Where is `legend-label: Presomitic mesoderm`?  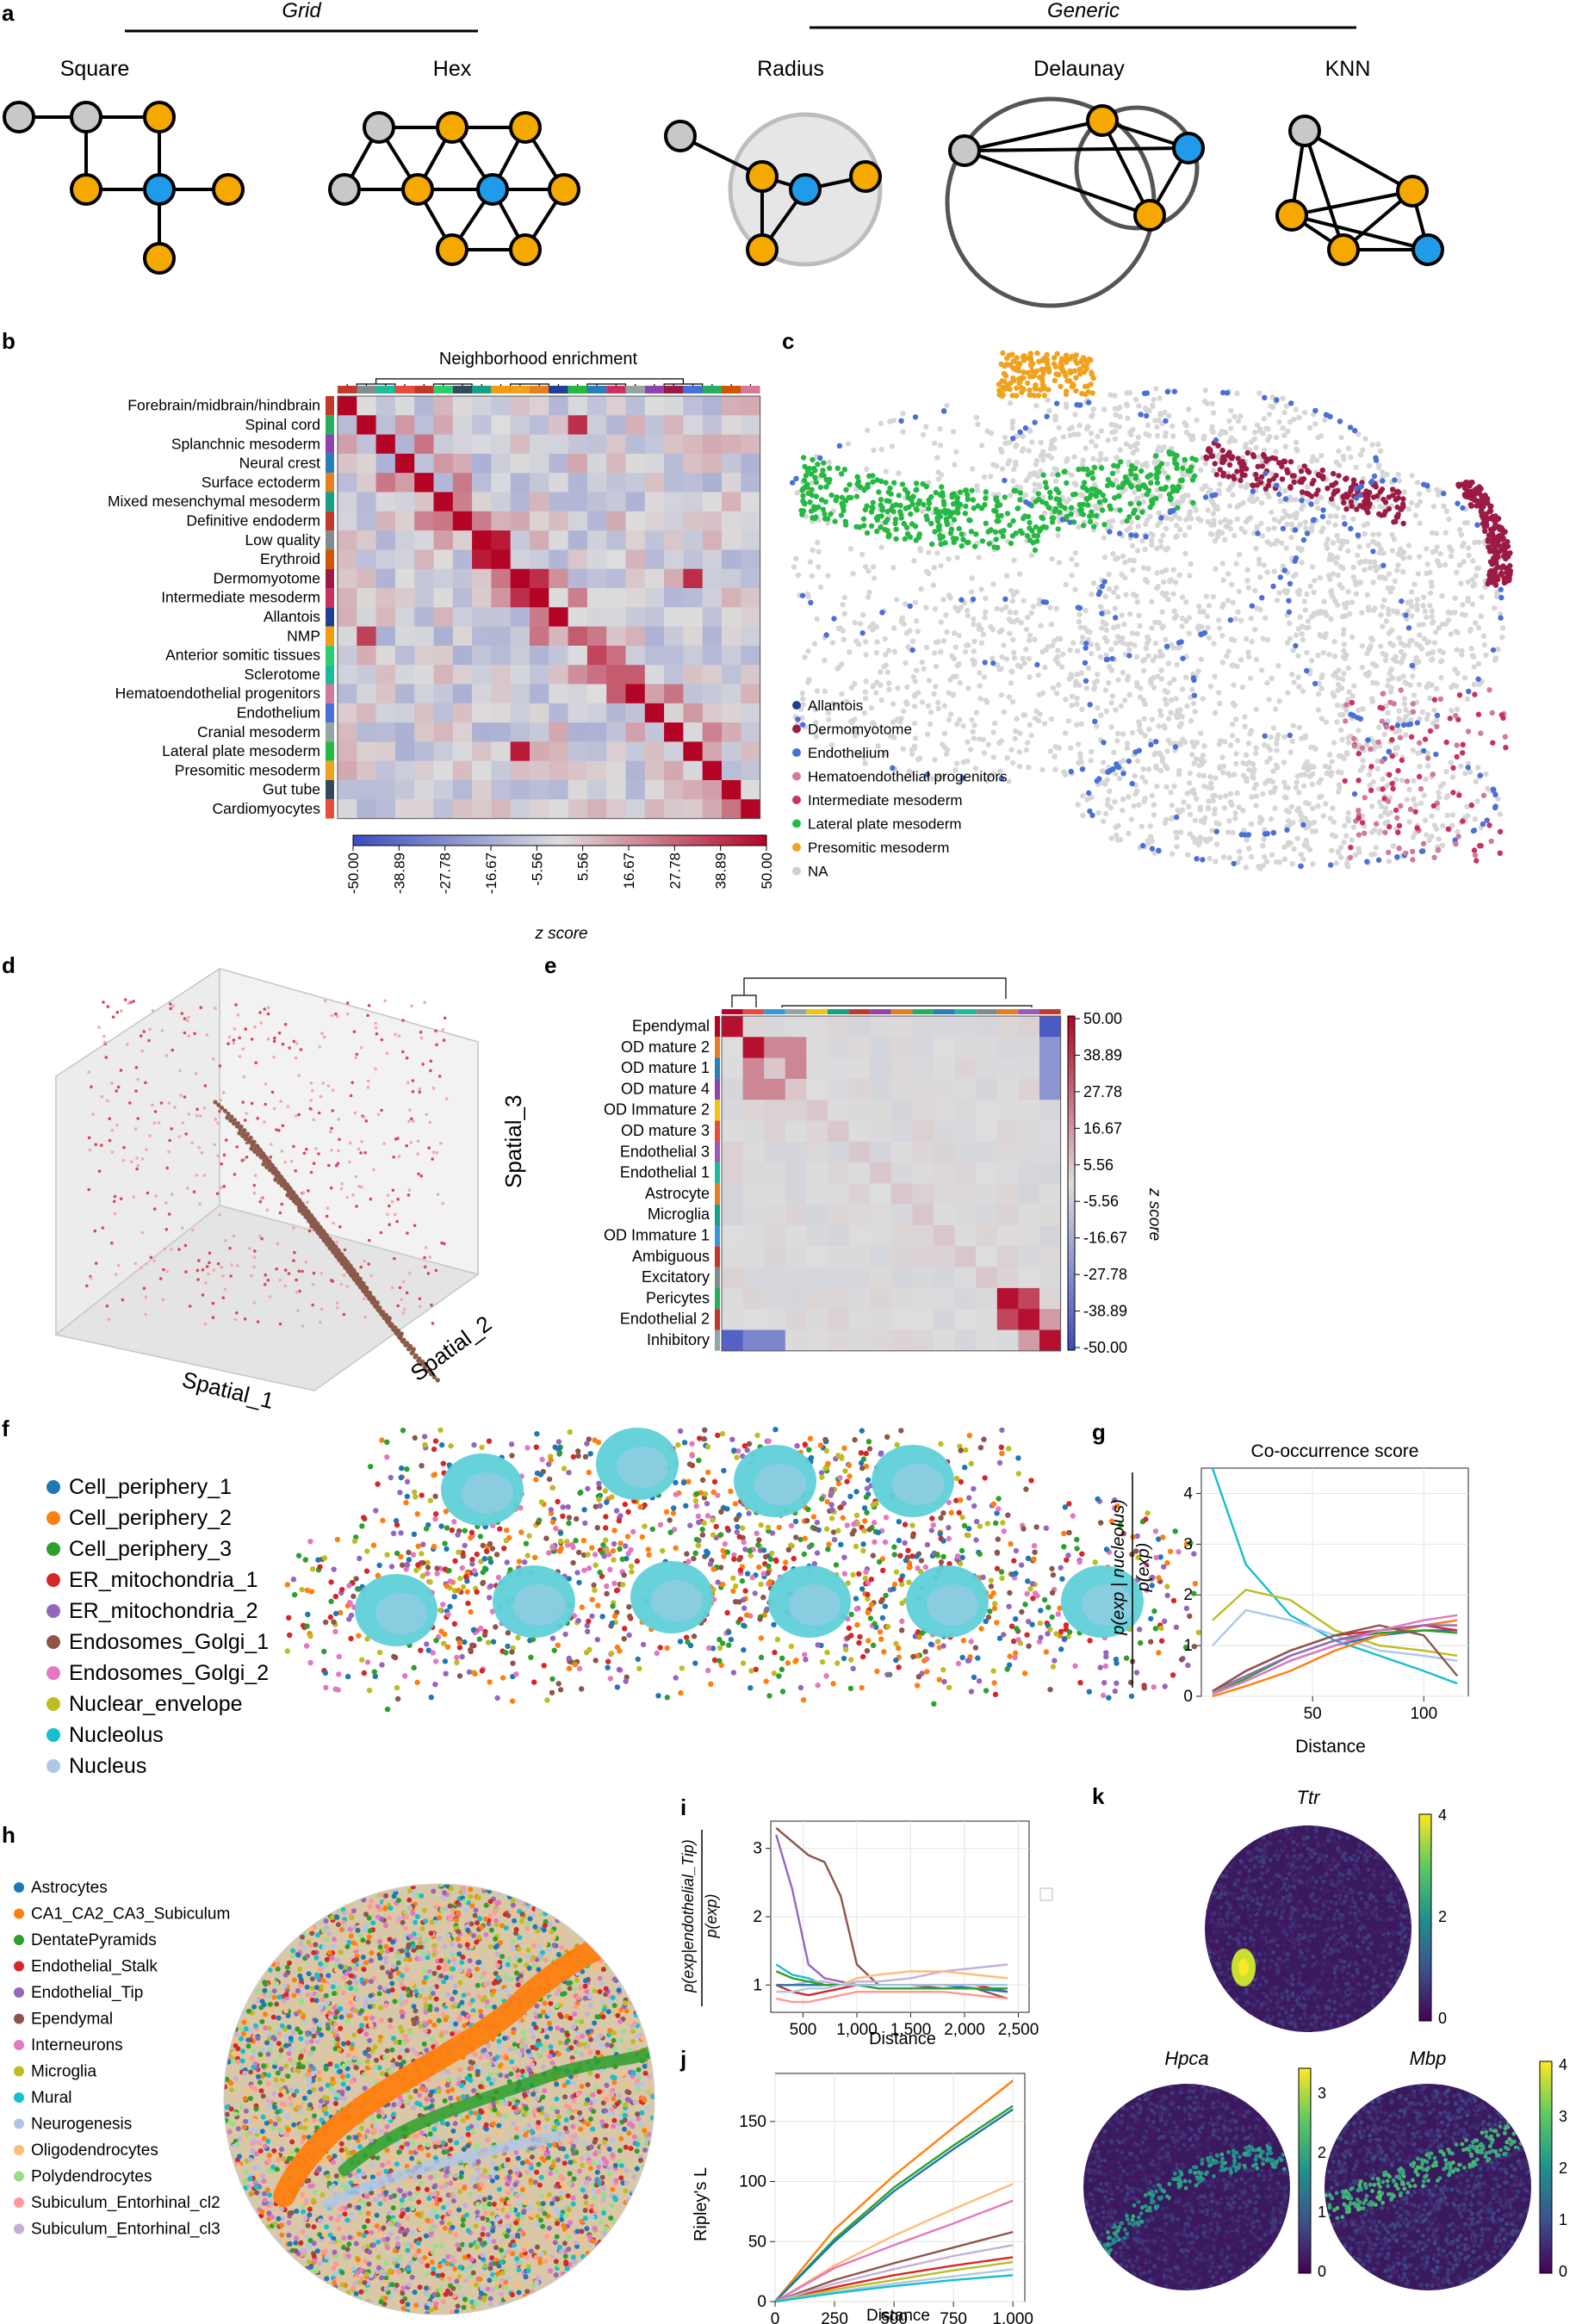
legend-label: Presomitic mesoderm is located at coordinates (879, 848).